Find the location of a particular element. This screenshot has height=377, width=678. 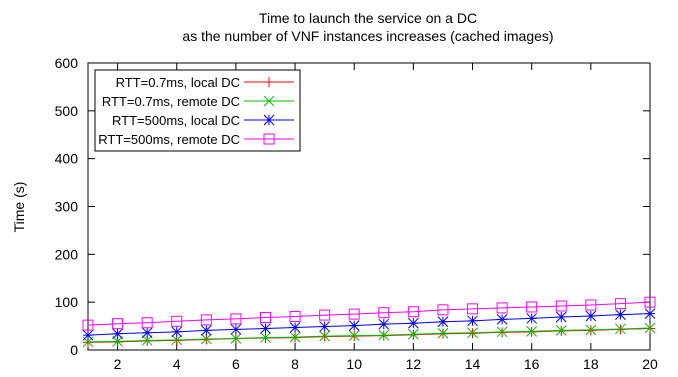

y-tick-label: 200 is located at coordinates (67, 254).